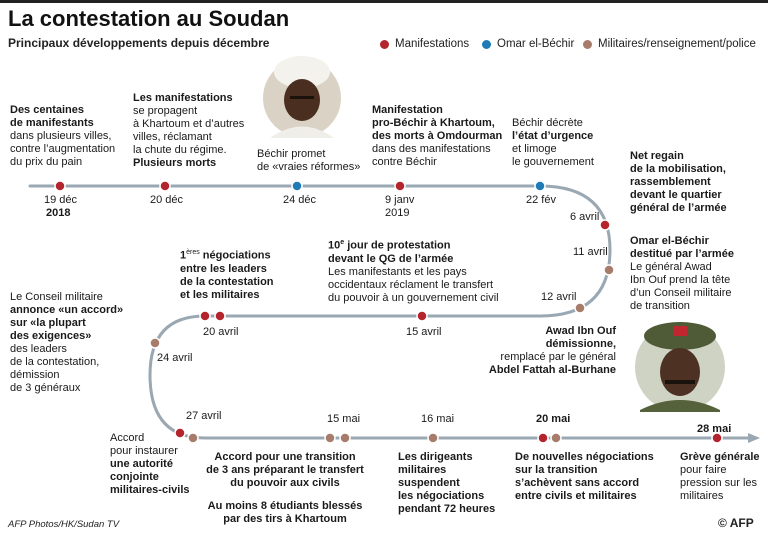 The image size is (768, 539). Describe the element at coordinates (678, 208) in the screenshot. I see `event-text-line: général de l’armée` at that location.